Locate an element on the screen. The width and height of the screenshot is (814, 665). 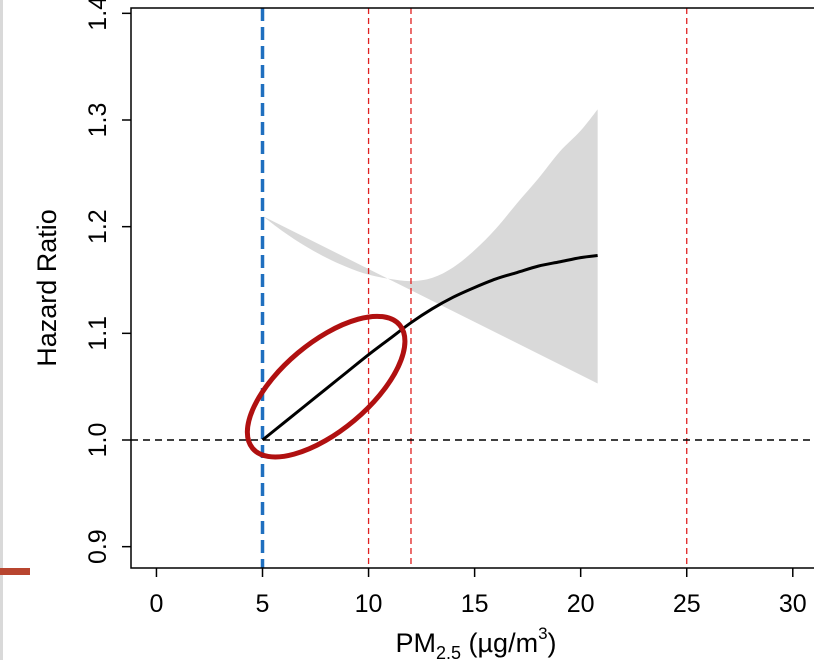
x-tick-label: 25 is located at coordinates (687, 604).